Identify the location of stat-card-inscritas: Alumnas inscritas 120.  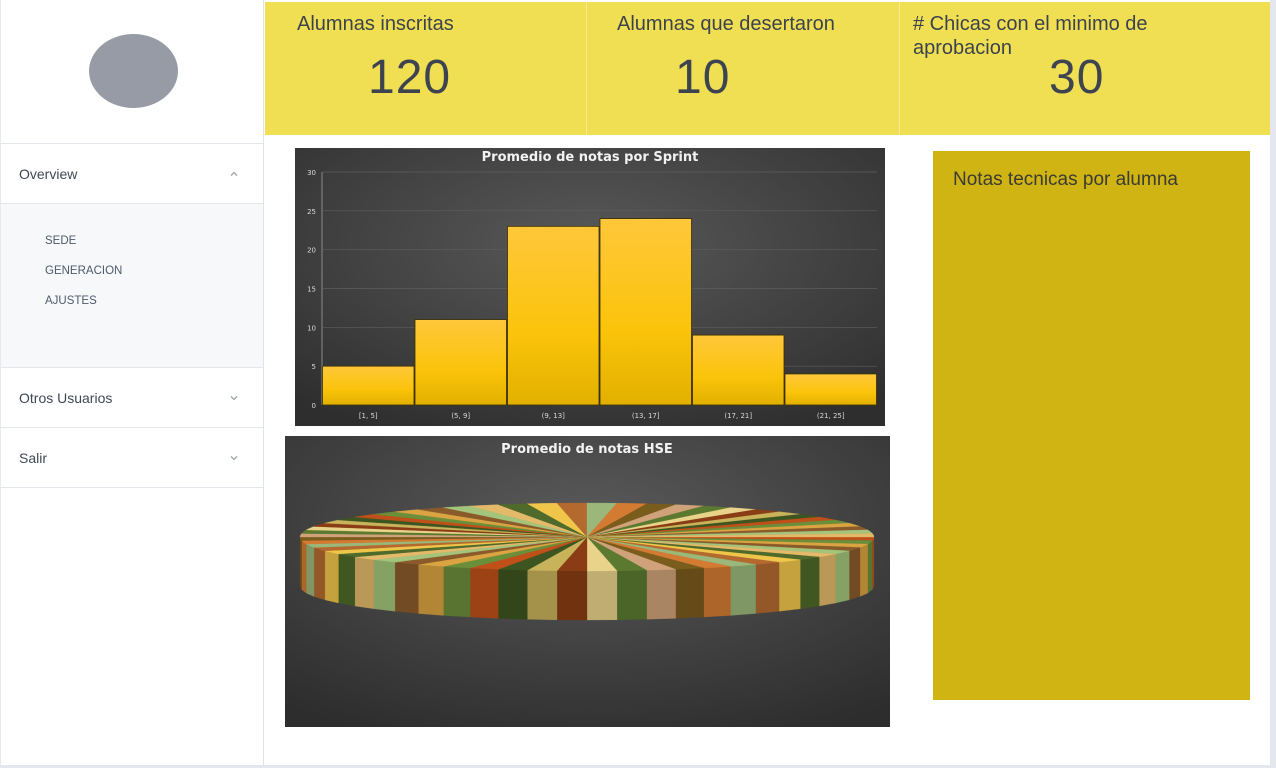
(426, 68).